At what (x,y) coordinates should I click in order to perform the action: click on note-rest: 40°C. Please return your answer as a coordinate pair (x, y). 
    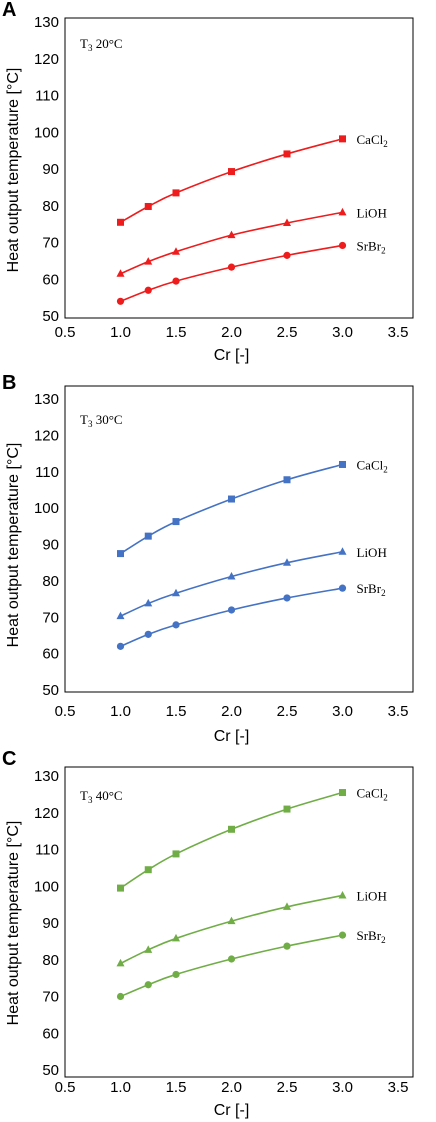
    Looking at the image, I should click on (107, 795).